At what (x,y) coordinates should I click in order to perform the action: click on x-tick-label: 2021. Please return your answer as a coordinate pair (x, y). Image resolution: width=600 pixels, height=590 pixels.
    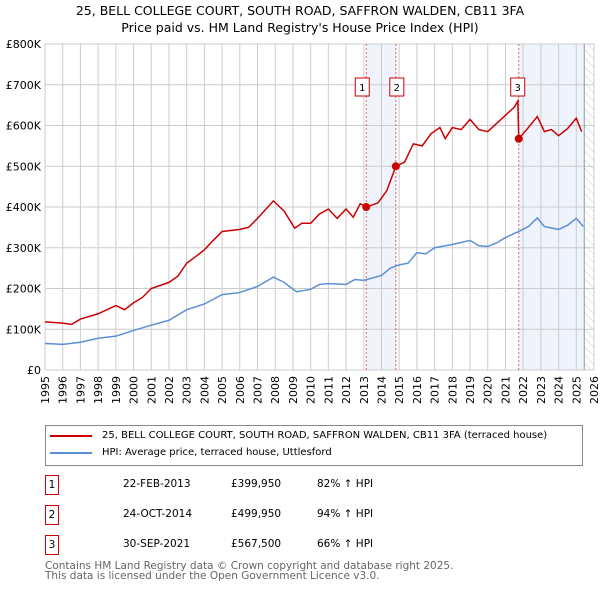
    Looking at the image, I should click on (505, 390).